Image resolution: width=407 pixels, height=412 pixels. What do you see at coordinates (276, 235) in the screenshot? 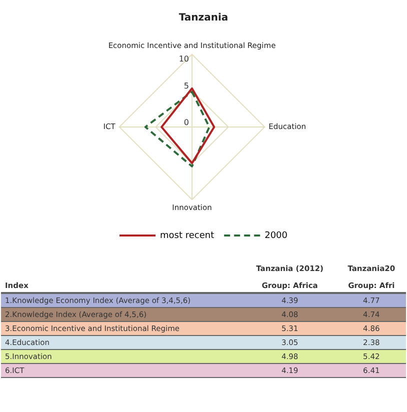
I see `legend-label: 2000` at bounding box center [276, 235].